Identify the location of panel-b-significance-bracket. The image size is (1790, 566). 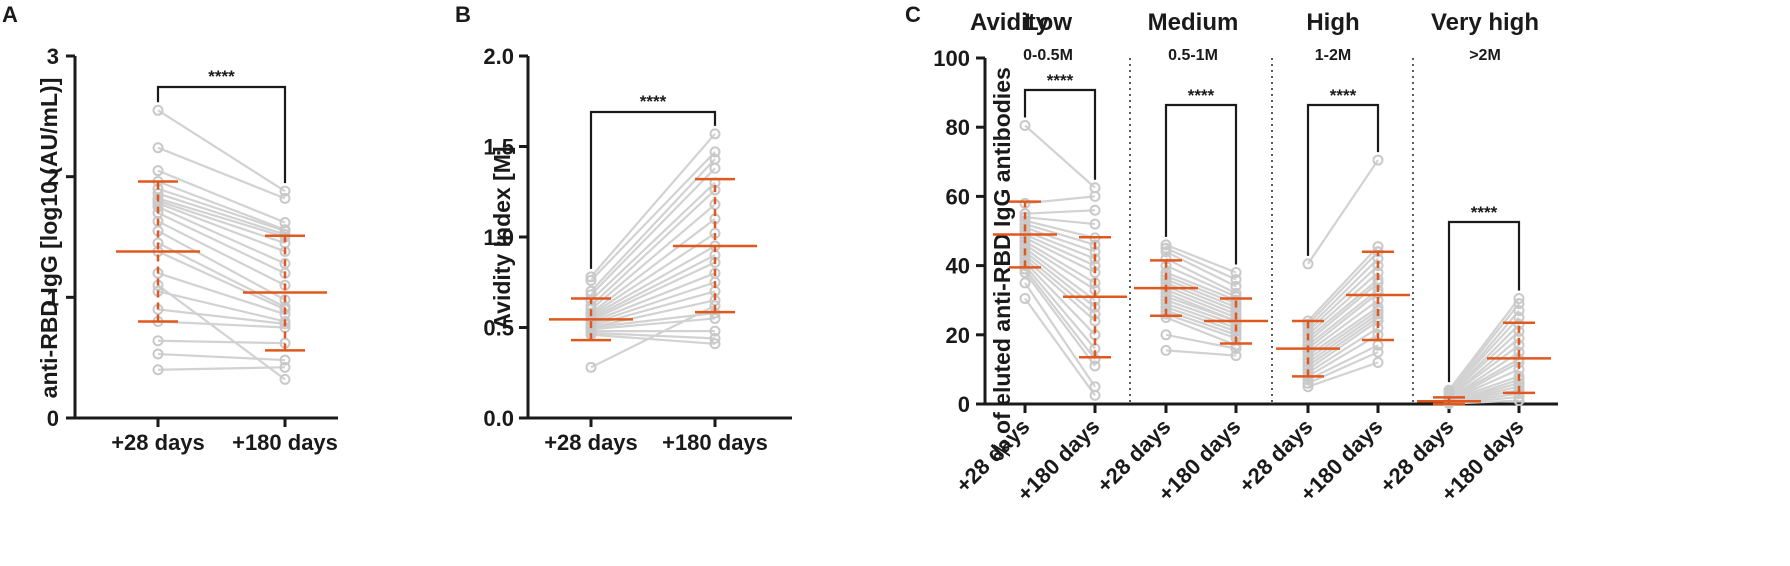
(653, 189).